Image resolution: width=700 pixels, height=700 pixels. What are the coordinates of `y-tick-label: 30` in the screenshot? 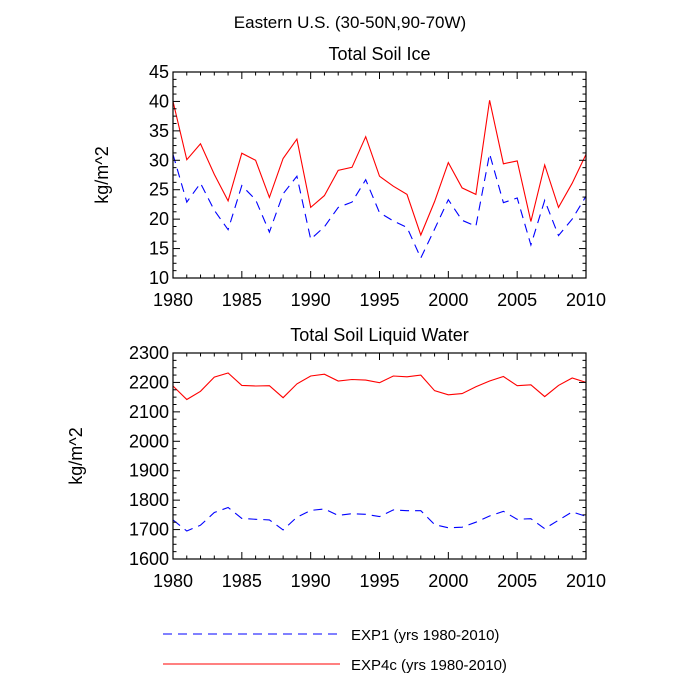 It's located at (159, 160).